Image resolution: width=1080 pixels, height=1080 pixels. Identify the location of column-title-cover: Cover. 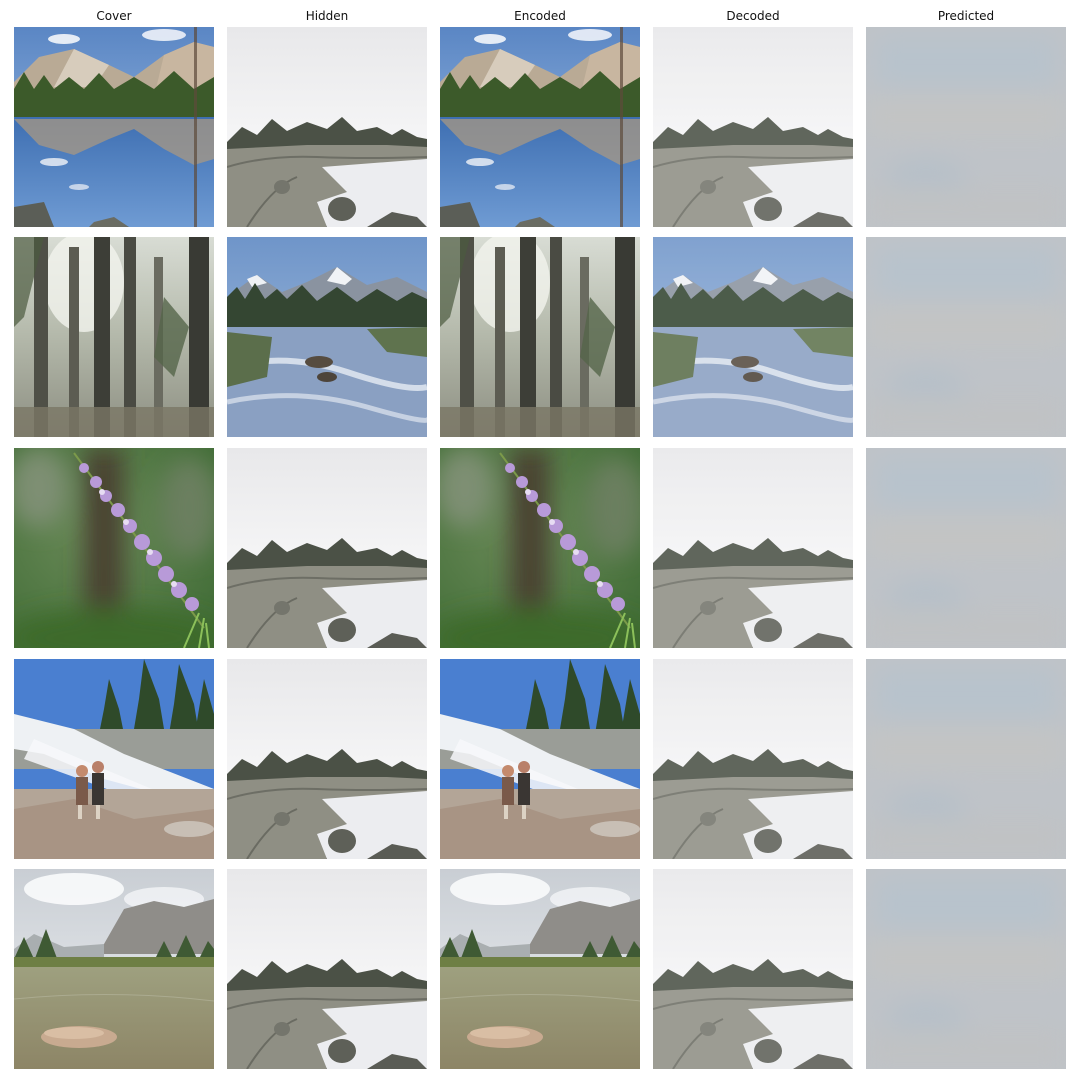
(114, 16).